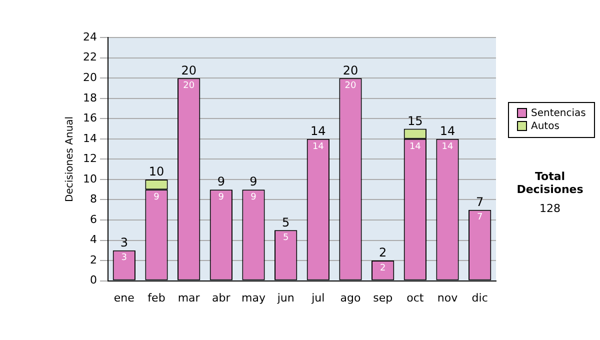 This screenshot has height=340, width=600. What do you see at coordinates (479, 217) in the screenshot?
I see `data-label: 7` at bounding box center [479, 217].